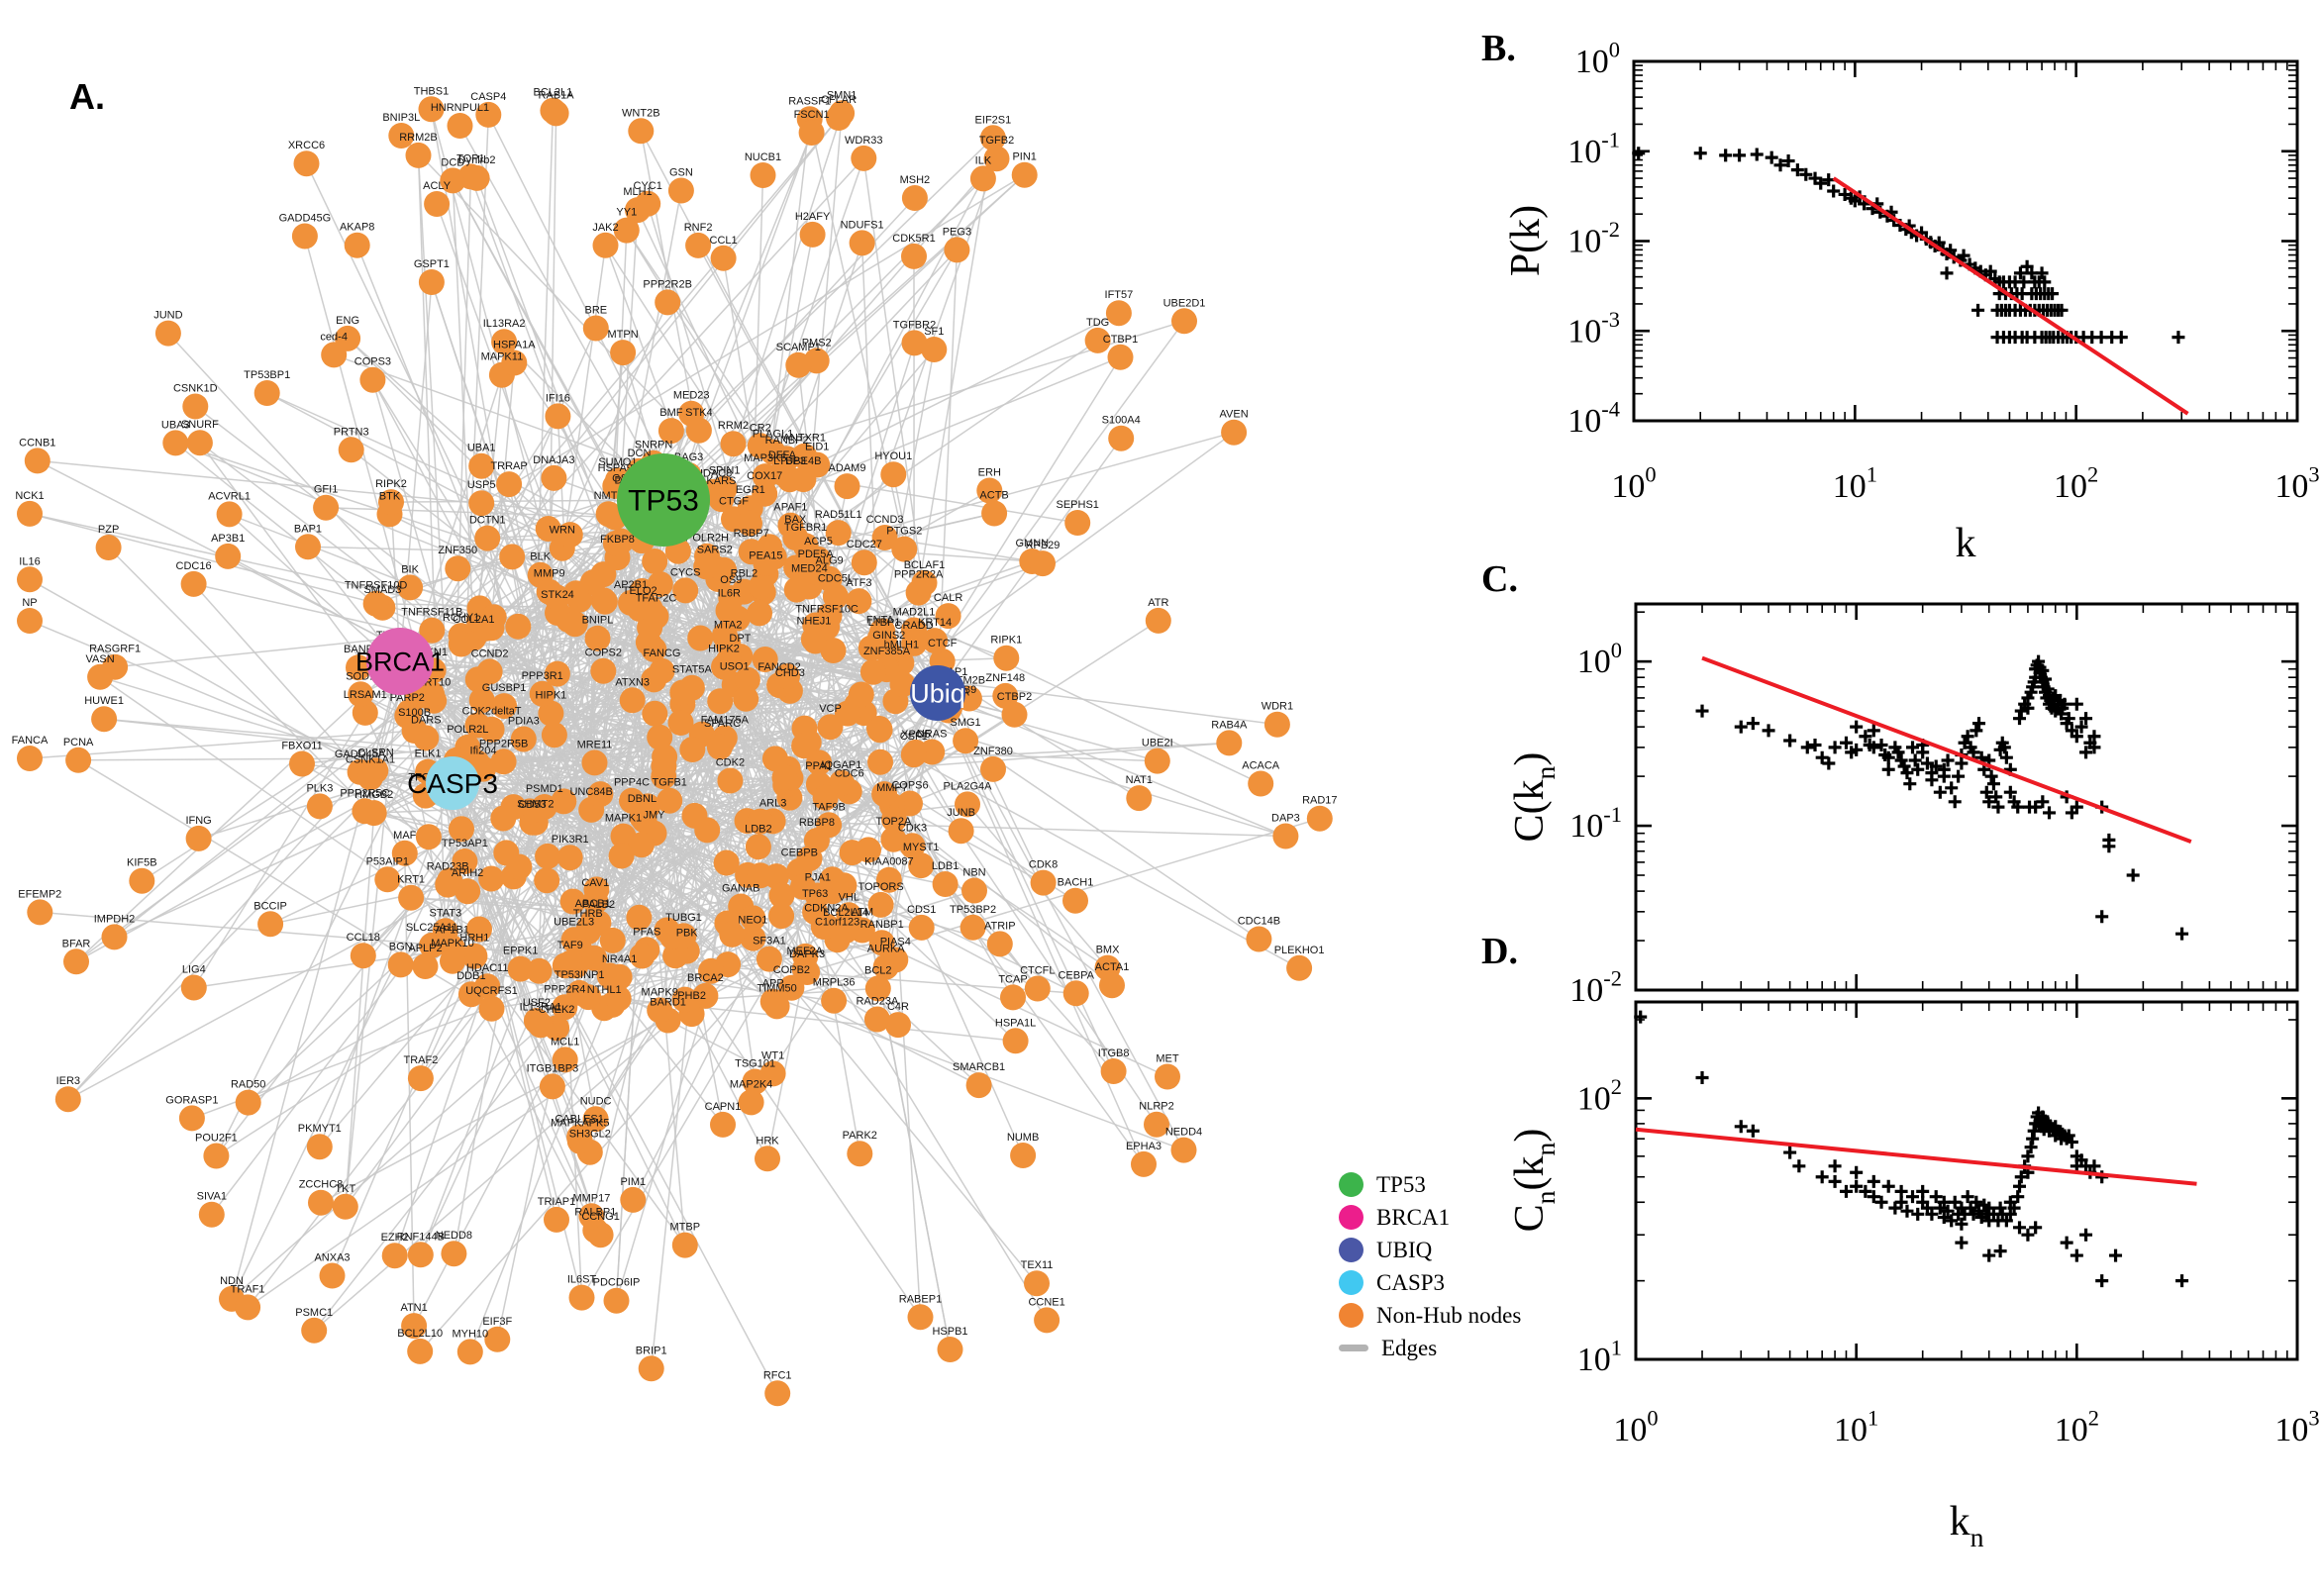  Describe the element at coordinates (878, 1002) in the screenshot. I see `network-node-label: RAD23A` at that location.